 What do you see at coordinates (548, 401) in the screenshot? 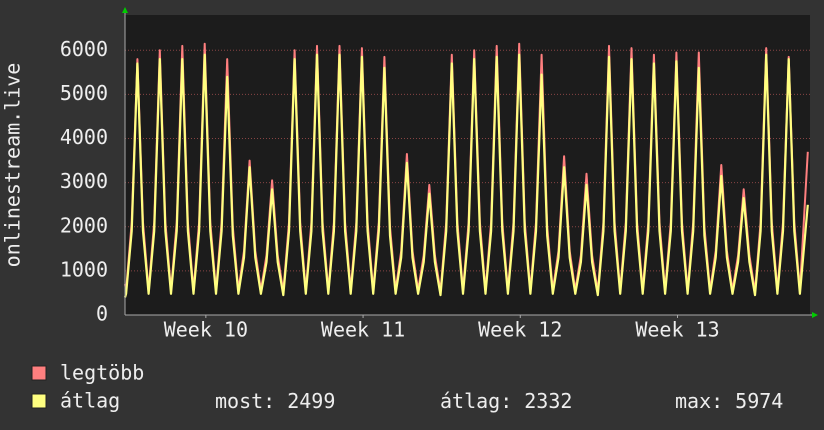
I see `stat-value: 2332` at bounding box center [548, 401].